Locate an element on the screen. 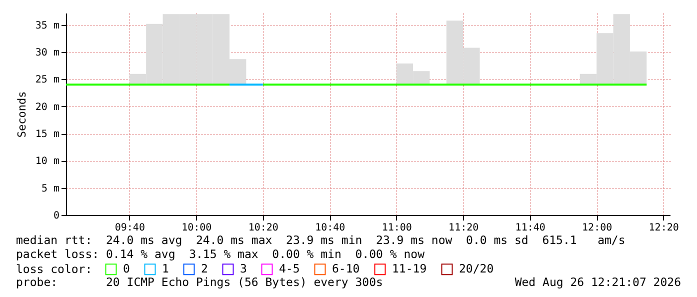 The width and height of the screenshot is (697, 297). x-tick-label: 11:40 is located at coordinates (530, 228).